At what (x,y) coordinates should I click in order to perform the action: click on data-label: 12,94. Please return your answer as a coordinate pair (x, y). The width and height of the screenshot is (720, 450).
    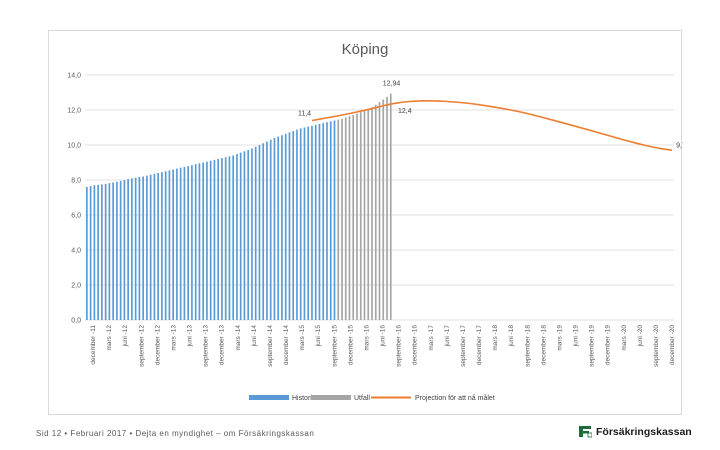
    Looking at the image, I should click on (392, 84).